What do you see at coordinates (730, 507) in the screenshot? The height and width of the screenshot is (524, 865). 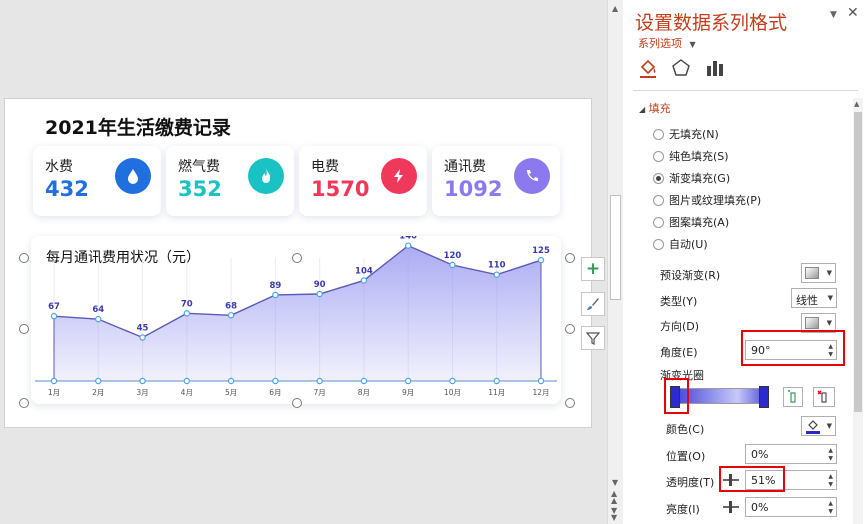 I see `brightness-slider-thumb` at bounding box center [730, 507].